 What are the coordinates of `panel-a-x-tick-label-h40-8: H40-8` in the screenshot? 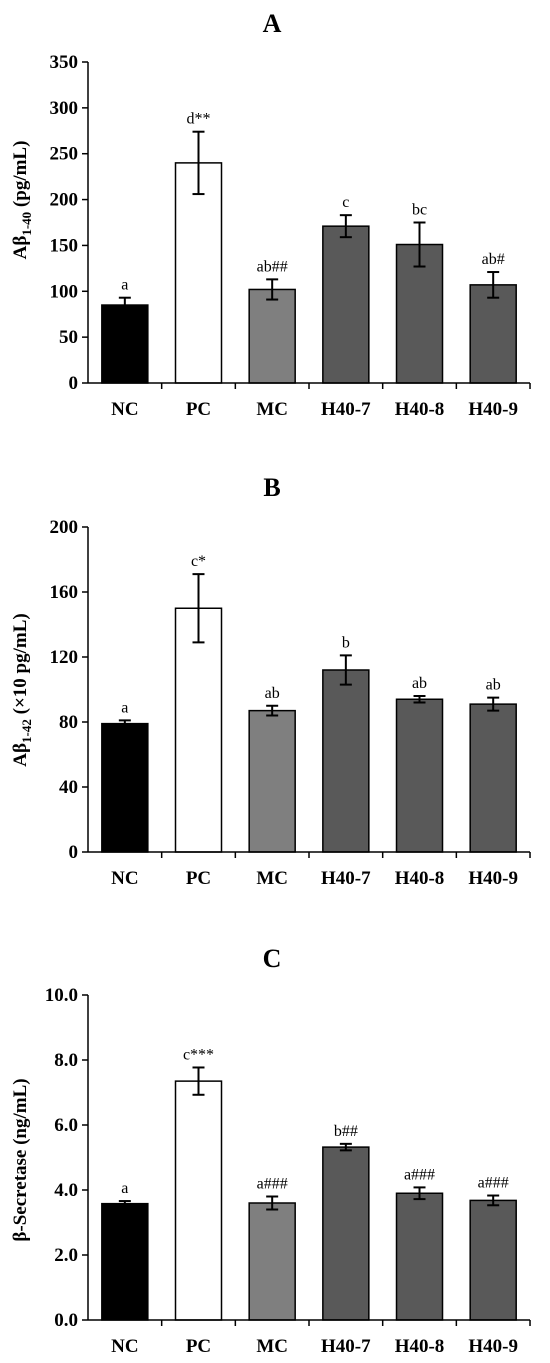 It's located at (420, 409).